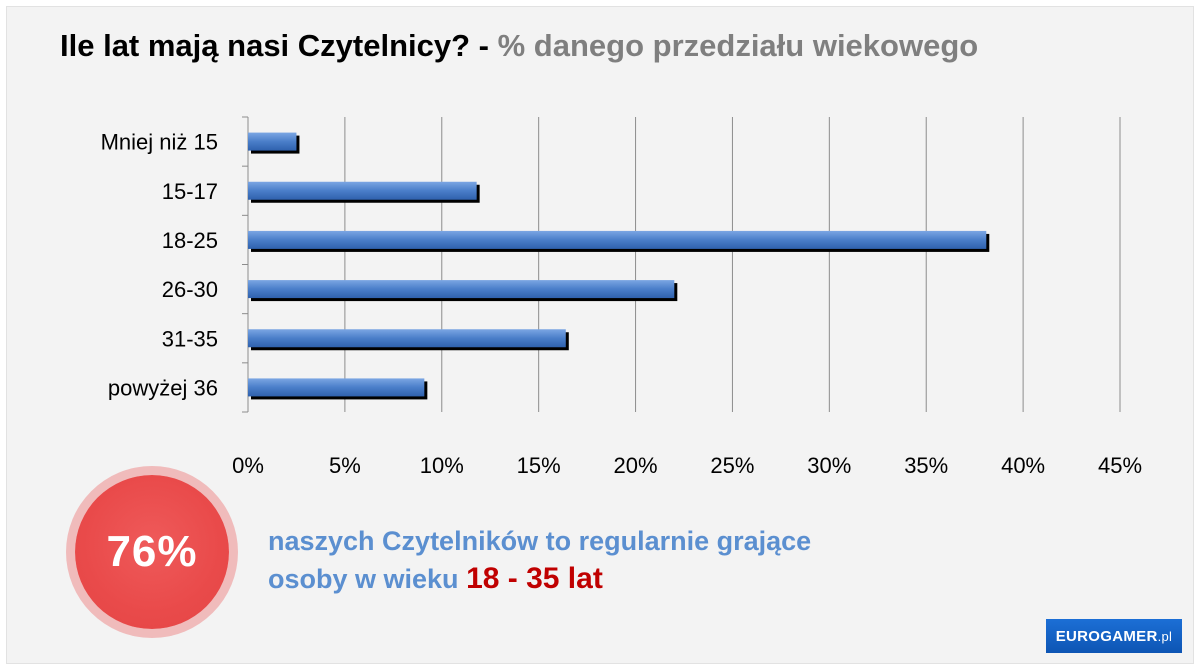  I want to click on percent-badge: 76%, so click(152, 552).